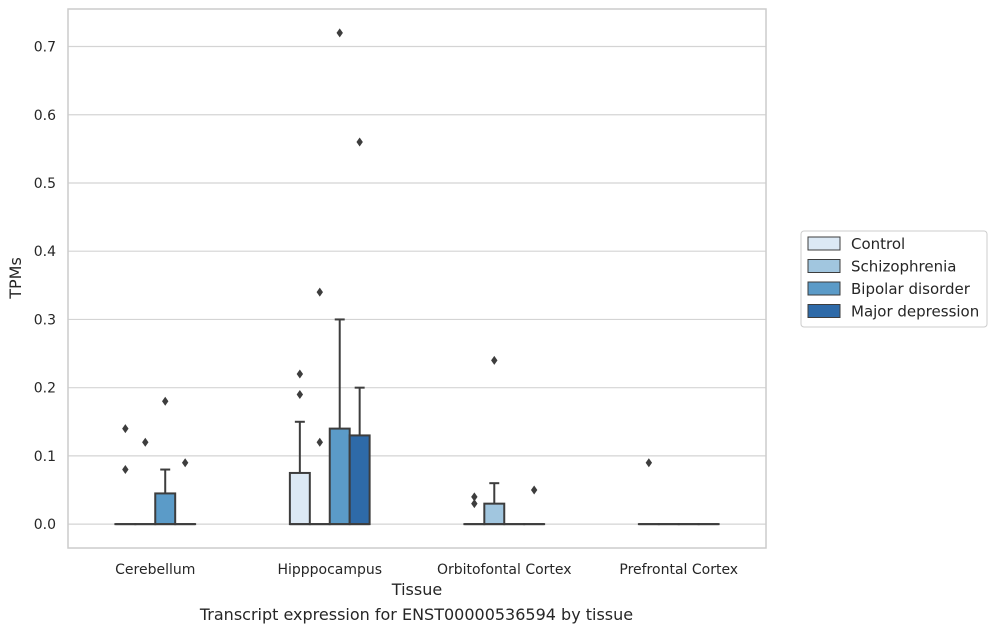 Image resolution: width=997 pixels, height=634 pixels. What do you see at coordinates (416, 589) in the screenshot?
I see `x-axis-label: Tissue` at bounding box center [416, 589].